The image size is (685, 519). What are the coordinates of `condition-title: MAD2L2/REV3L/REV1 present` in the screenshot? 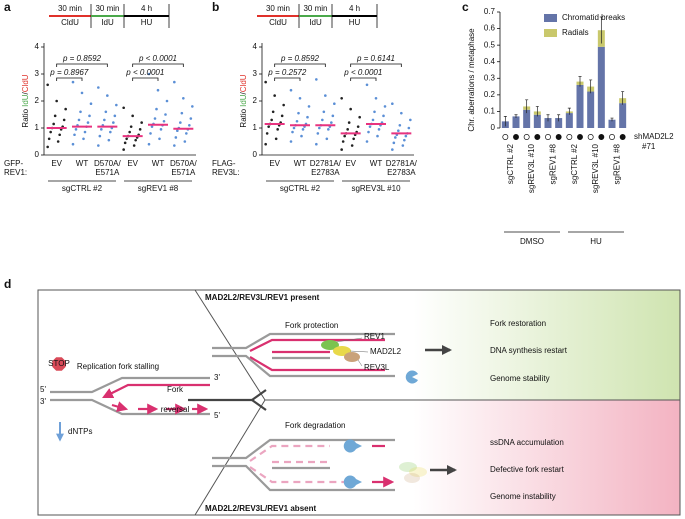 It's located at (262, 297).